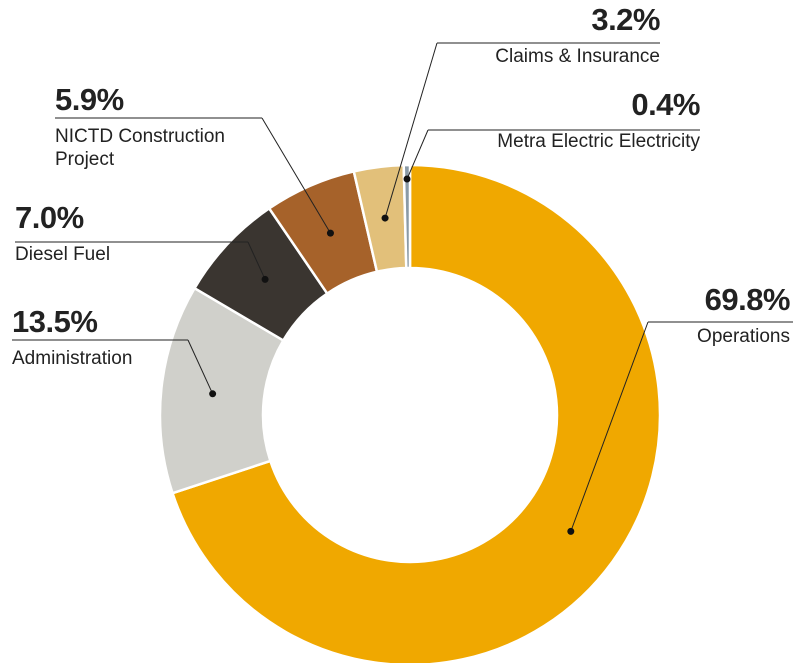 The width and height of the screenshot is (793, 663). I want to click on category-label: Metra Electric Electricity, so click(598, 141).